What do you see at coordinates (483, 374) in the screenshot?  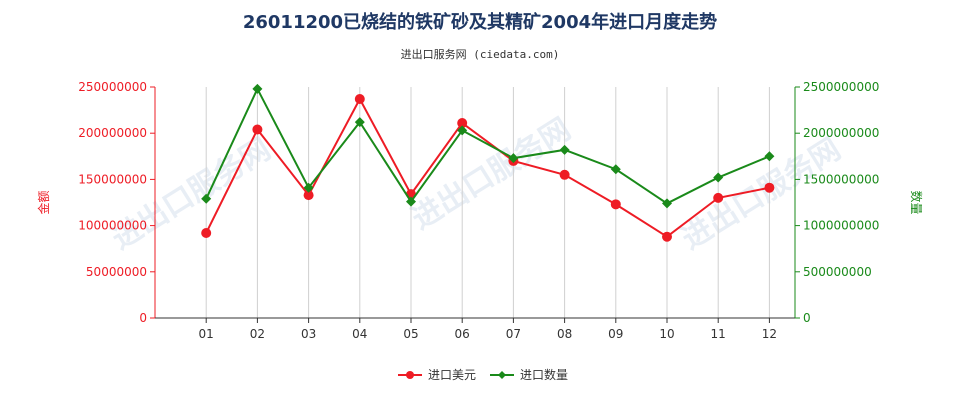 I see `legend: 进口美元 进口数量` at bounding box center [483, 374].